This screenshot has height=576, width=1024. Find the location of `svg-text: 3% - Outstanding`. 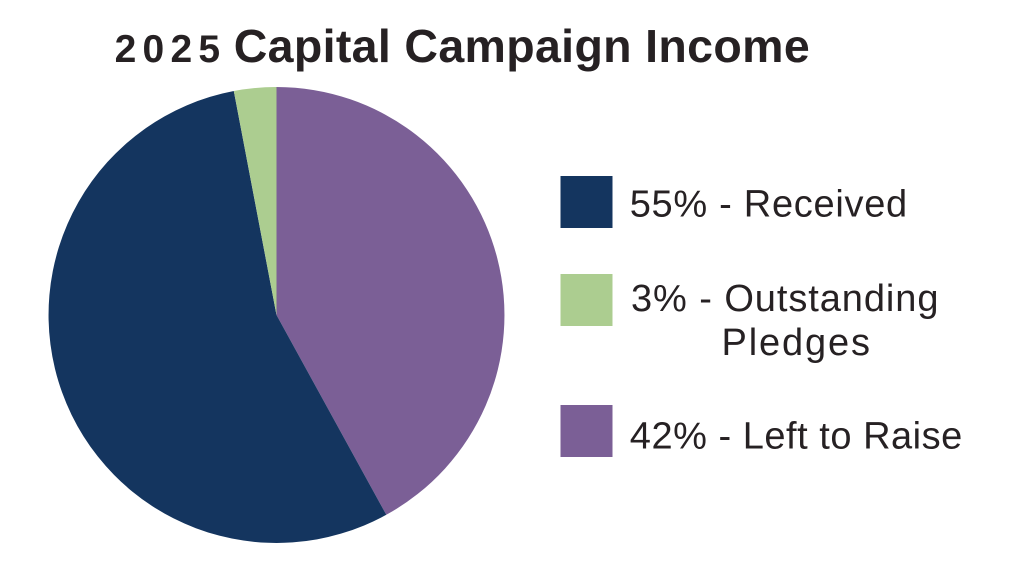

svg-text: 3% - Outstanding is located at coordinates (785, 299).